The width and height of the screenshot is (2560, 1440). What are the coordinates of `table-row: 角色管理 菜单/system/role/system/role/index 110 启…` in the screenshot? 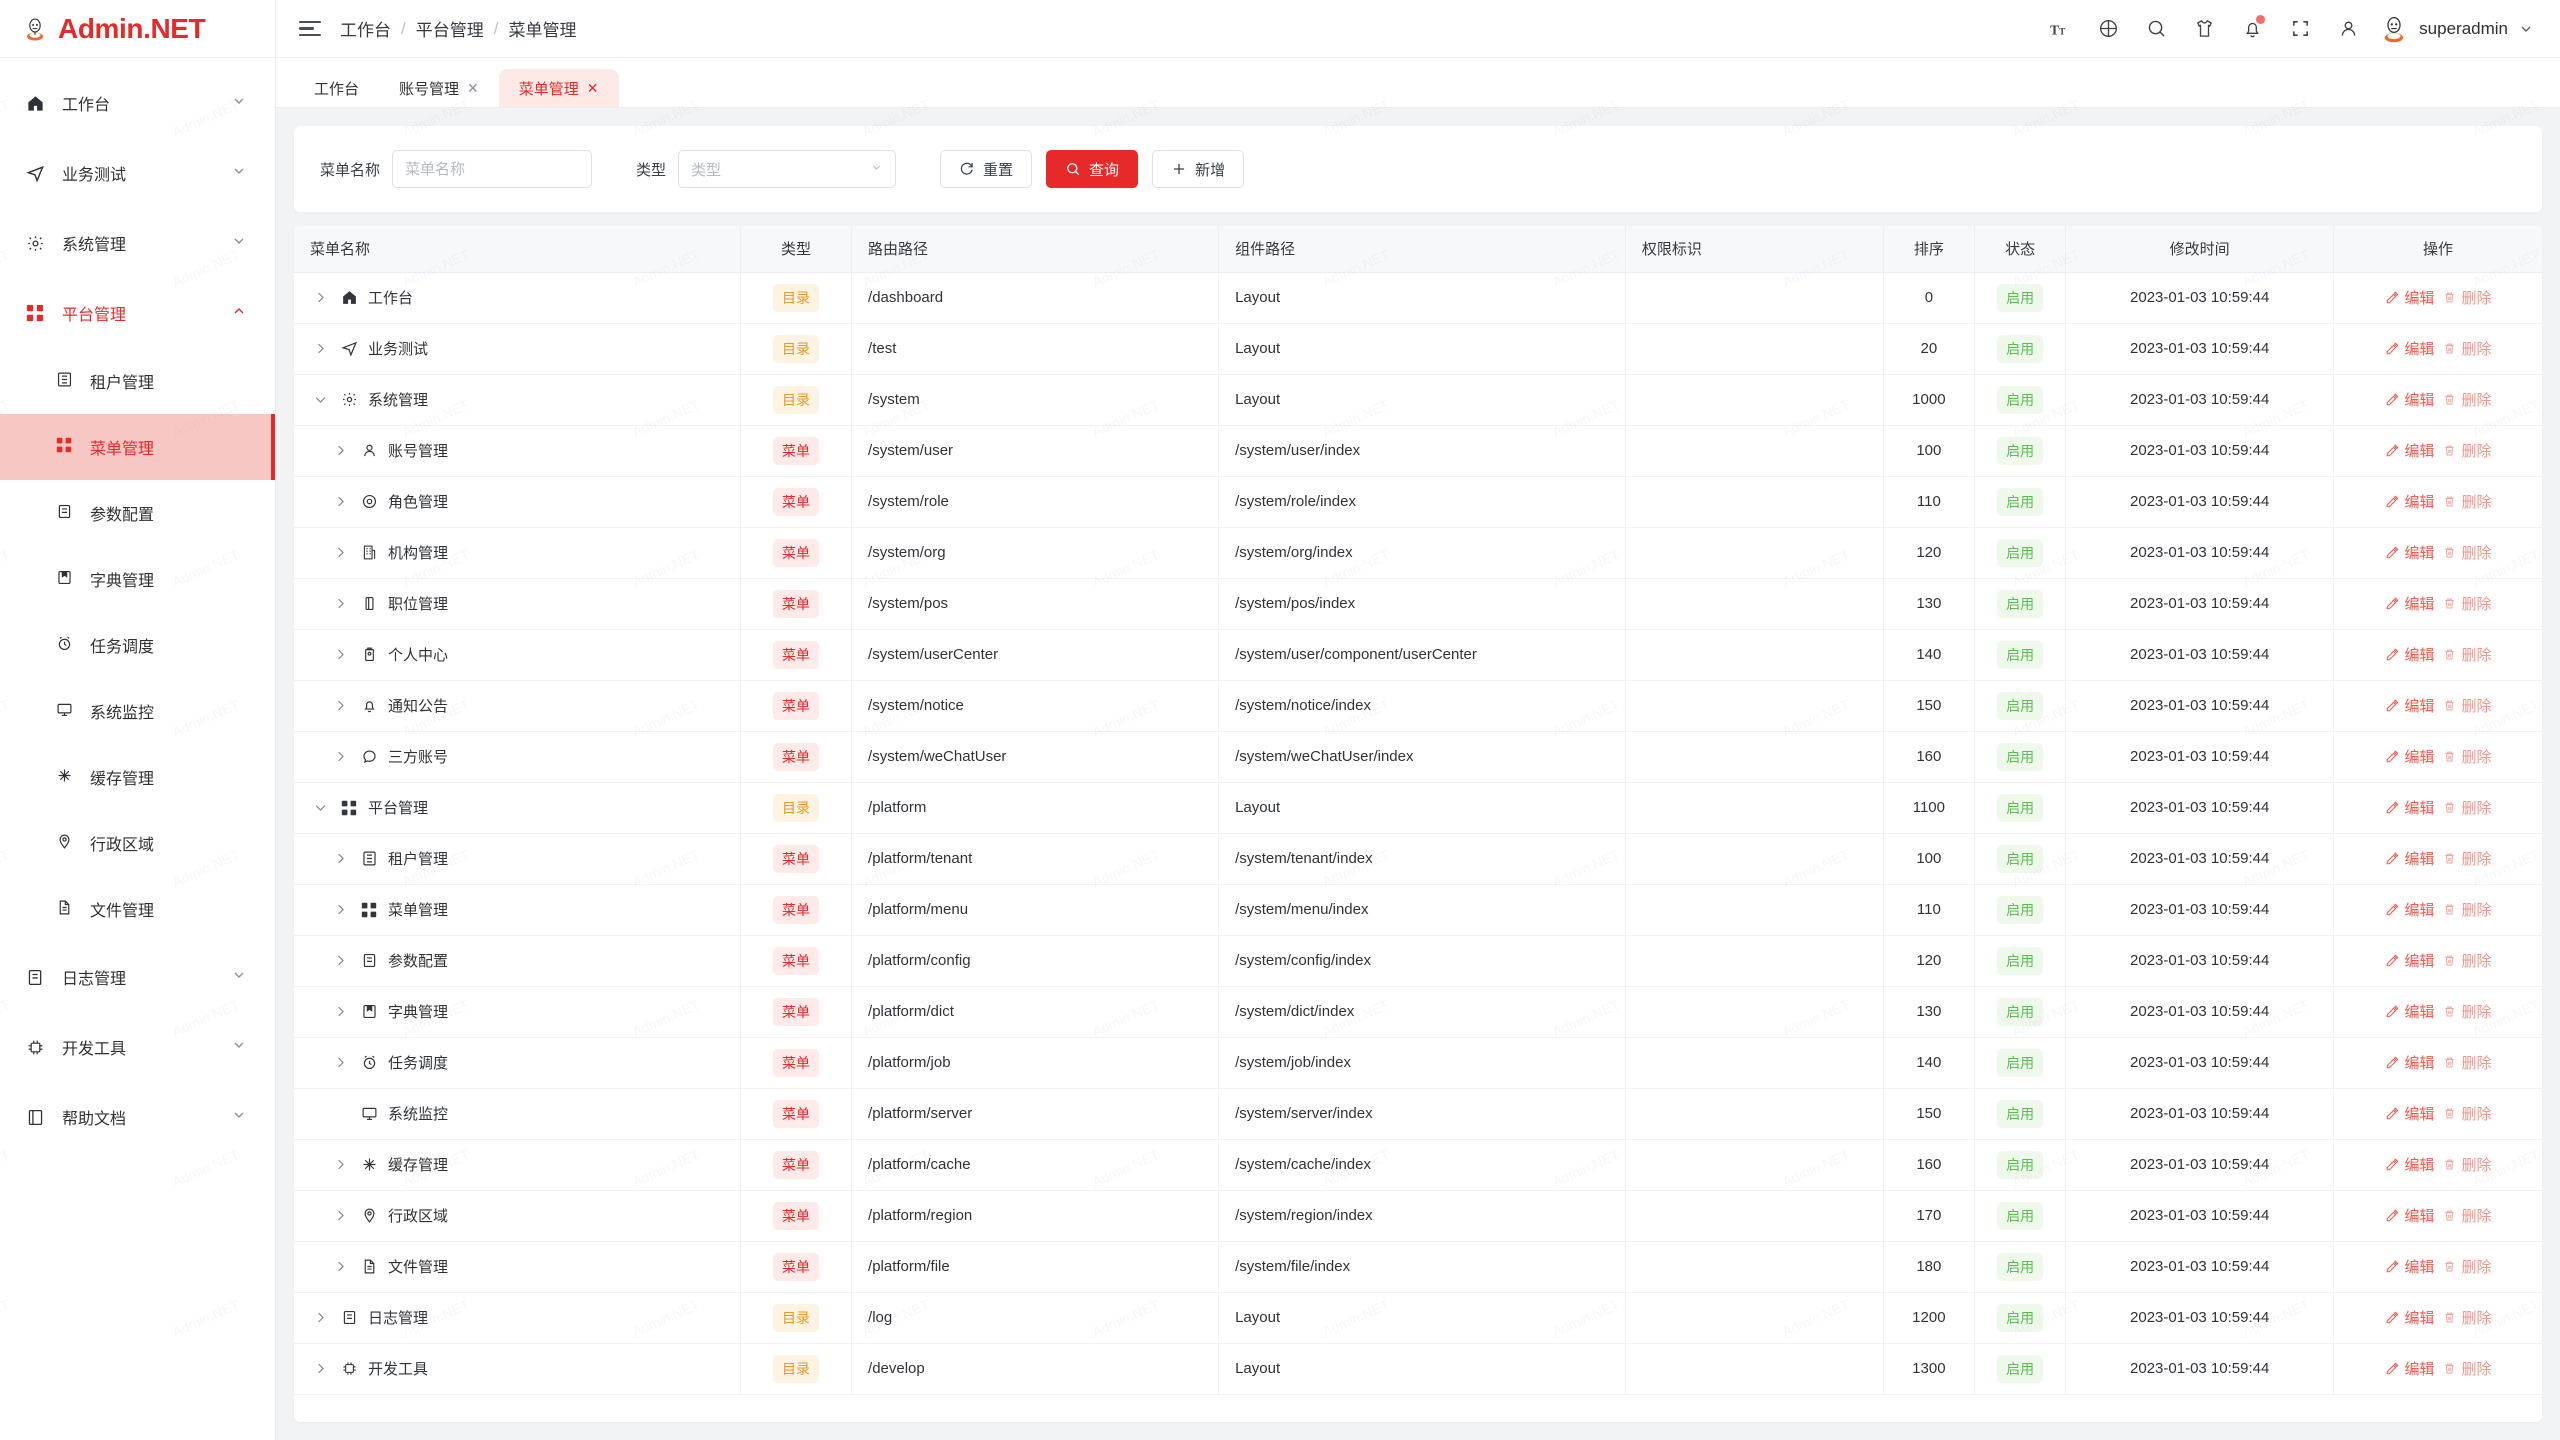 It's located at (1418, 502).